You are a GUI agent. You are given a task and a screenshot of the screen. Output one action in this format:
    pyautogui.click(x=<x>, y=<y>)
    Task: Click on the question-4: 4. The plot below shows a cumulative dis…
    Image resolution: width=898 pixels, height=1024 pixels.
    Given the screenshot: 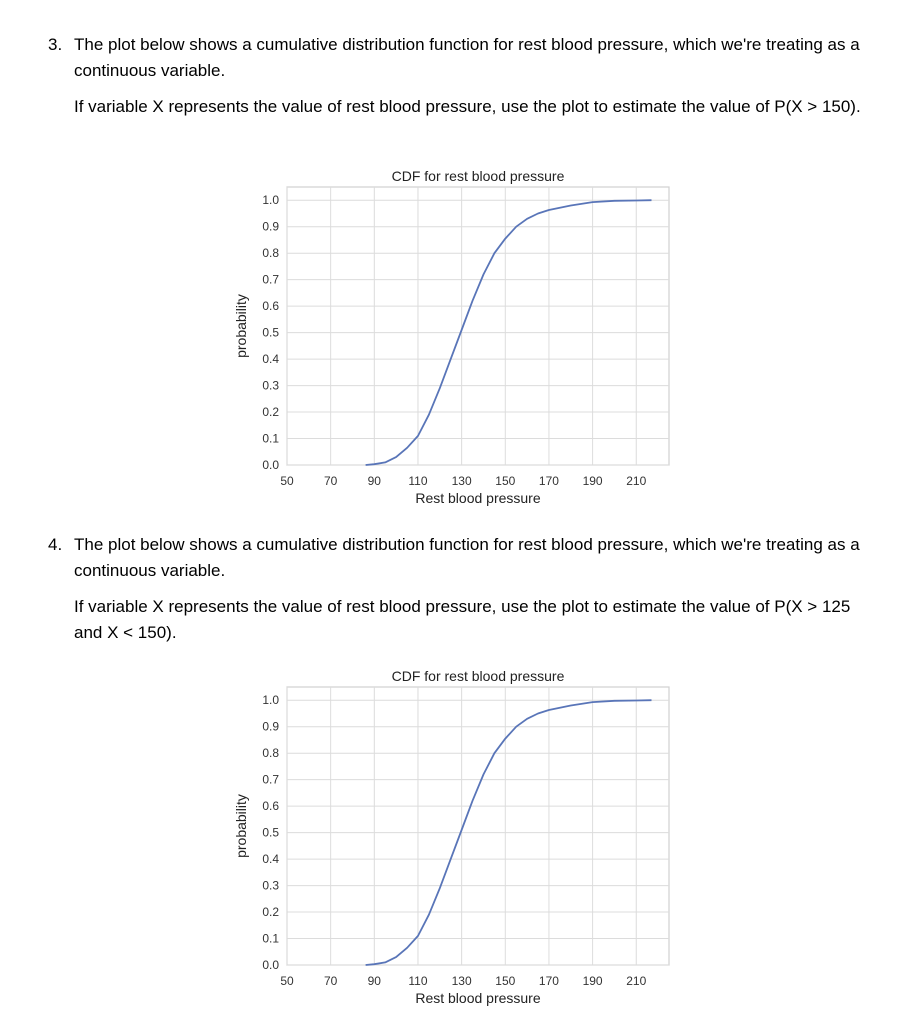 What is the action you would take?
    pyautogui.click(x=458, y=589)
    